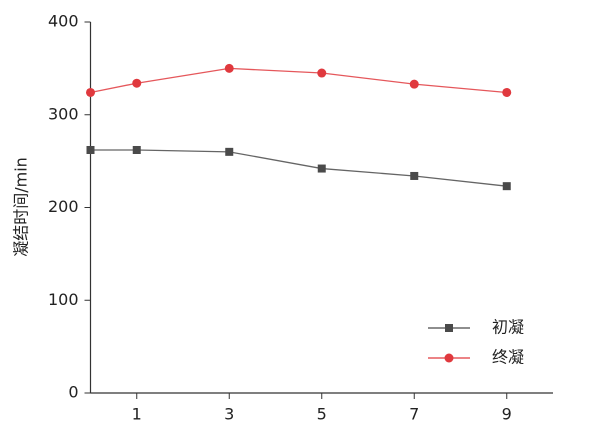  Describe the element at coordinates (73, 392) in the screenshot. I see `y-tick-label: 0` at that location.